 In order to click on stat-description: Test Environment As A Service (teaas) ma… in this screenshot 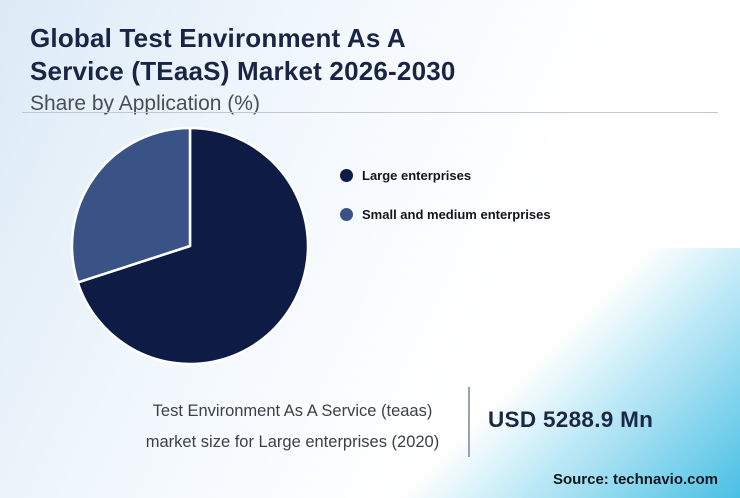, I will do `click(292, 427)`.